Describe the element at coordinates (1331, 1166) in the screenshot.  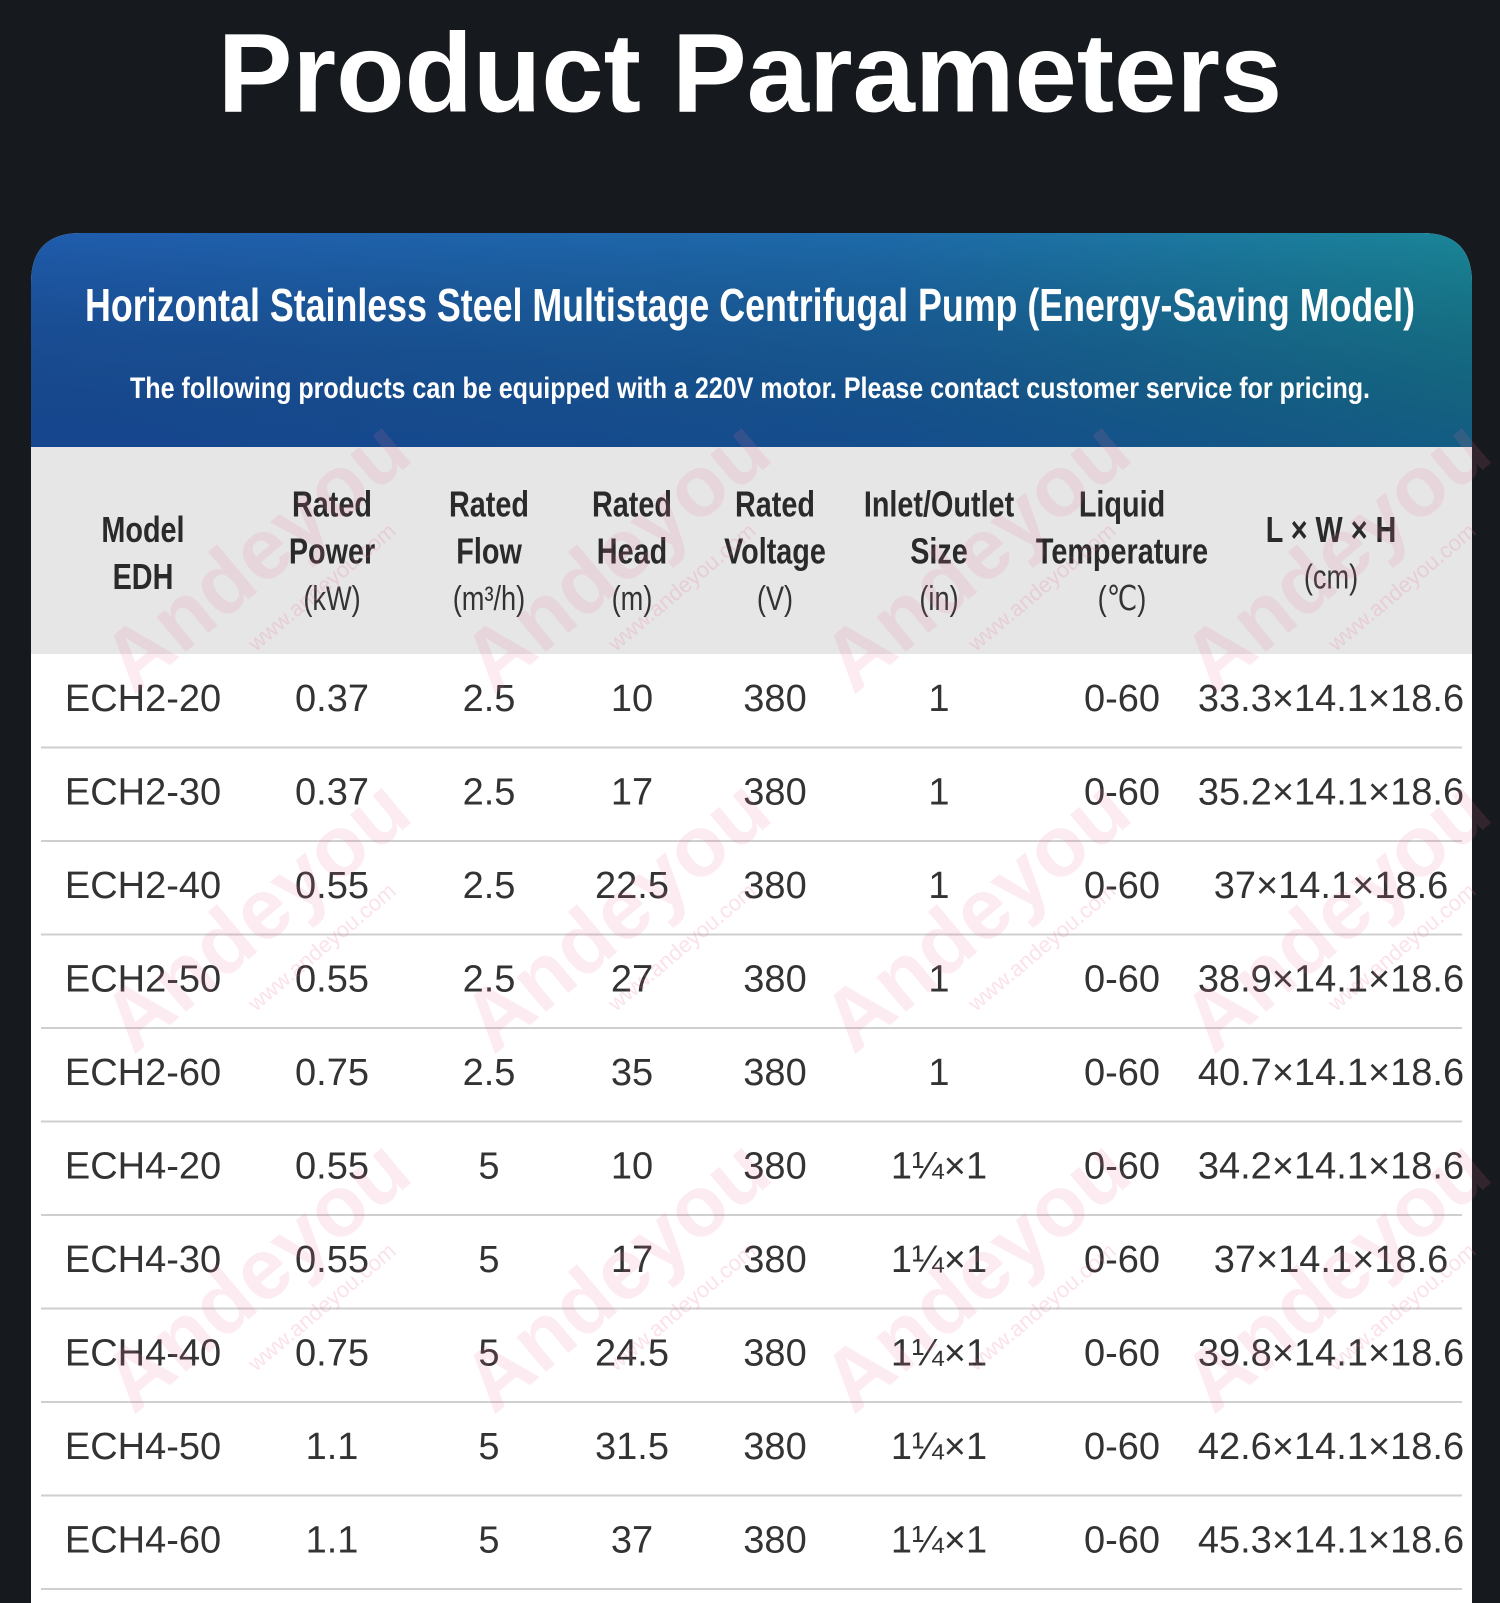
I see `cell-text: 34.2×14.1×18.6` at that location.